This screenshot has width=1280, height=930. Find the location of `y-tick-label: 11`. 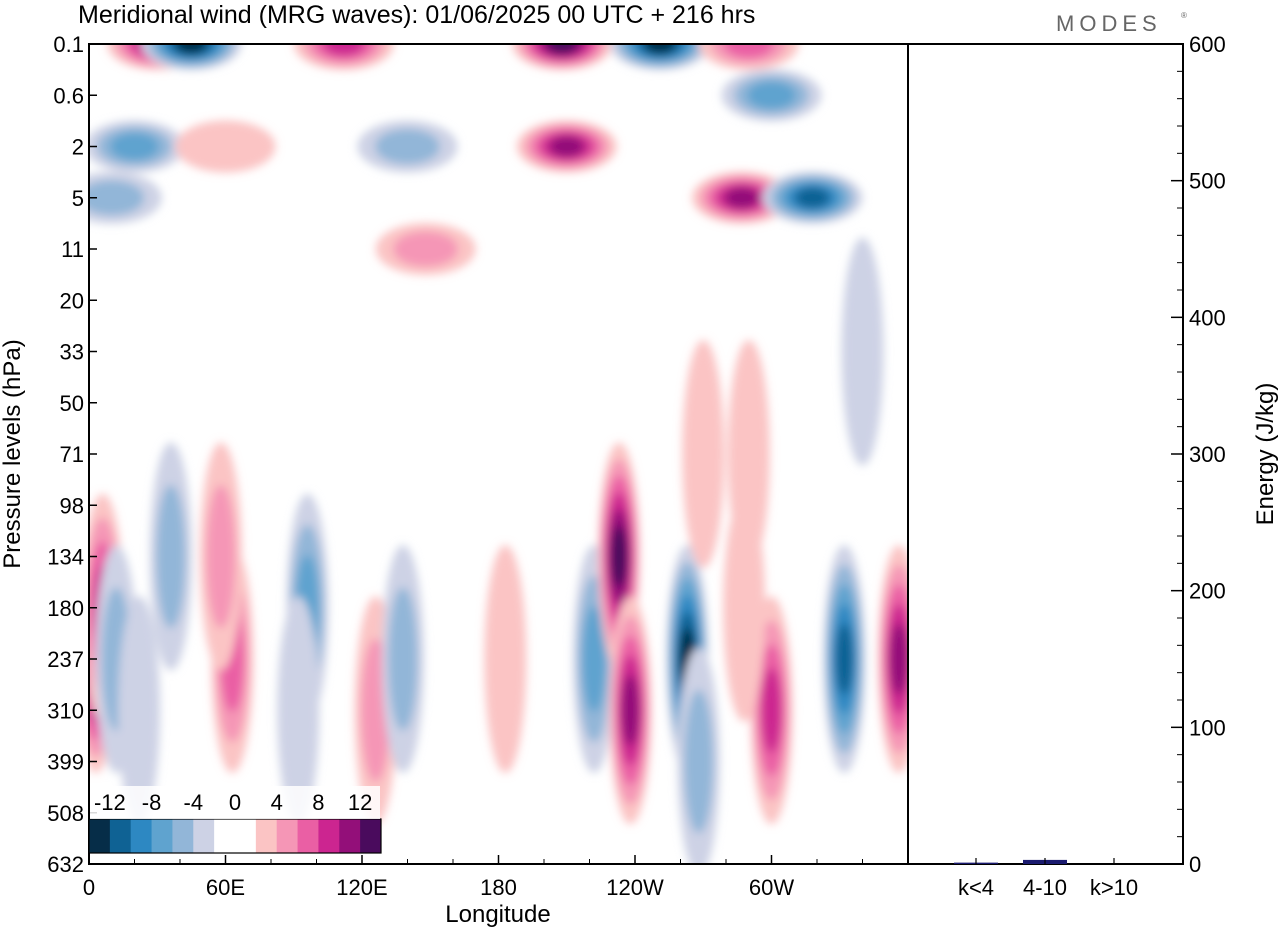

y-tick-label: 11 is located at coordinates (72, 249).